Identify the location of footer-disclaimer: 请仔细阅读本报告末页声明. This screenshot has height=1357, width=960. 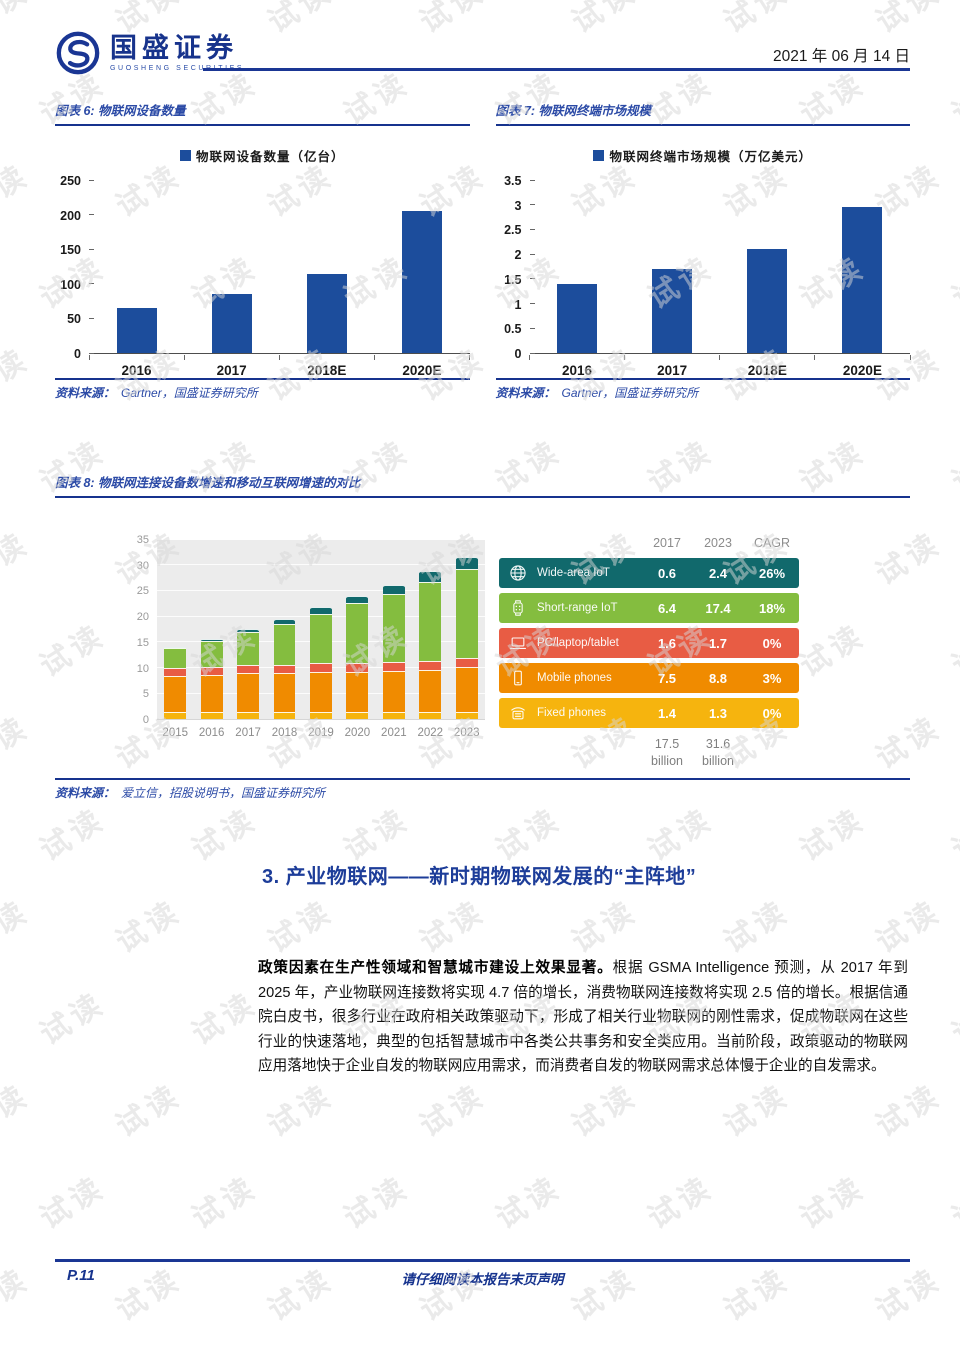
(482, 1279).